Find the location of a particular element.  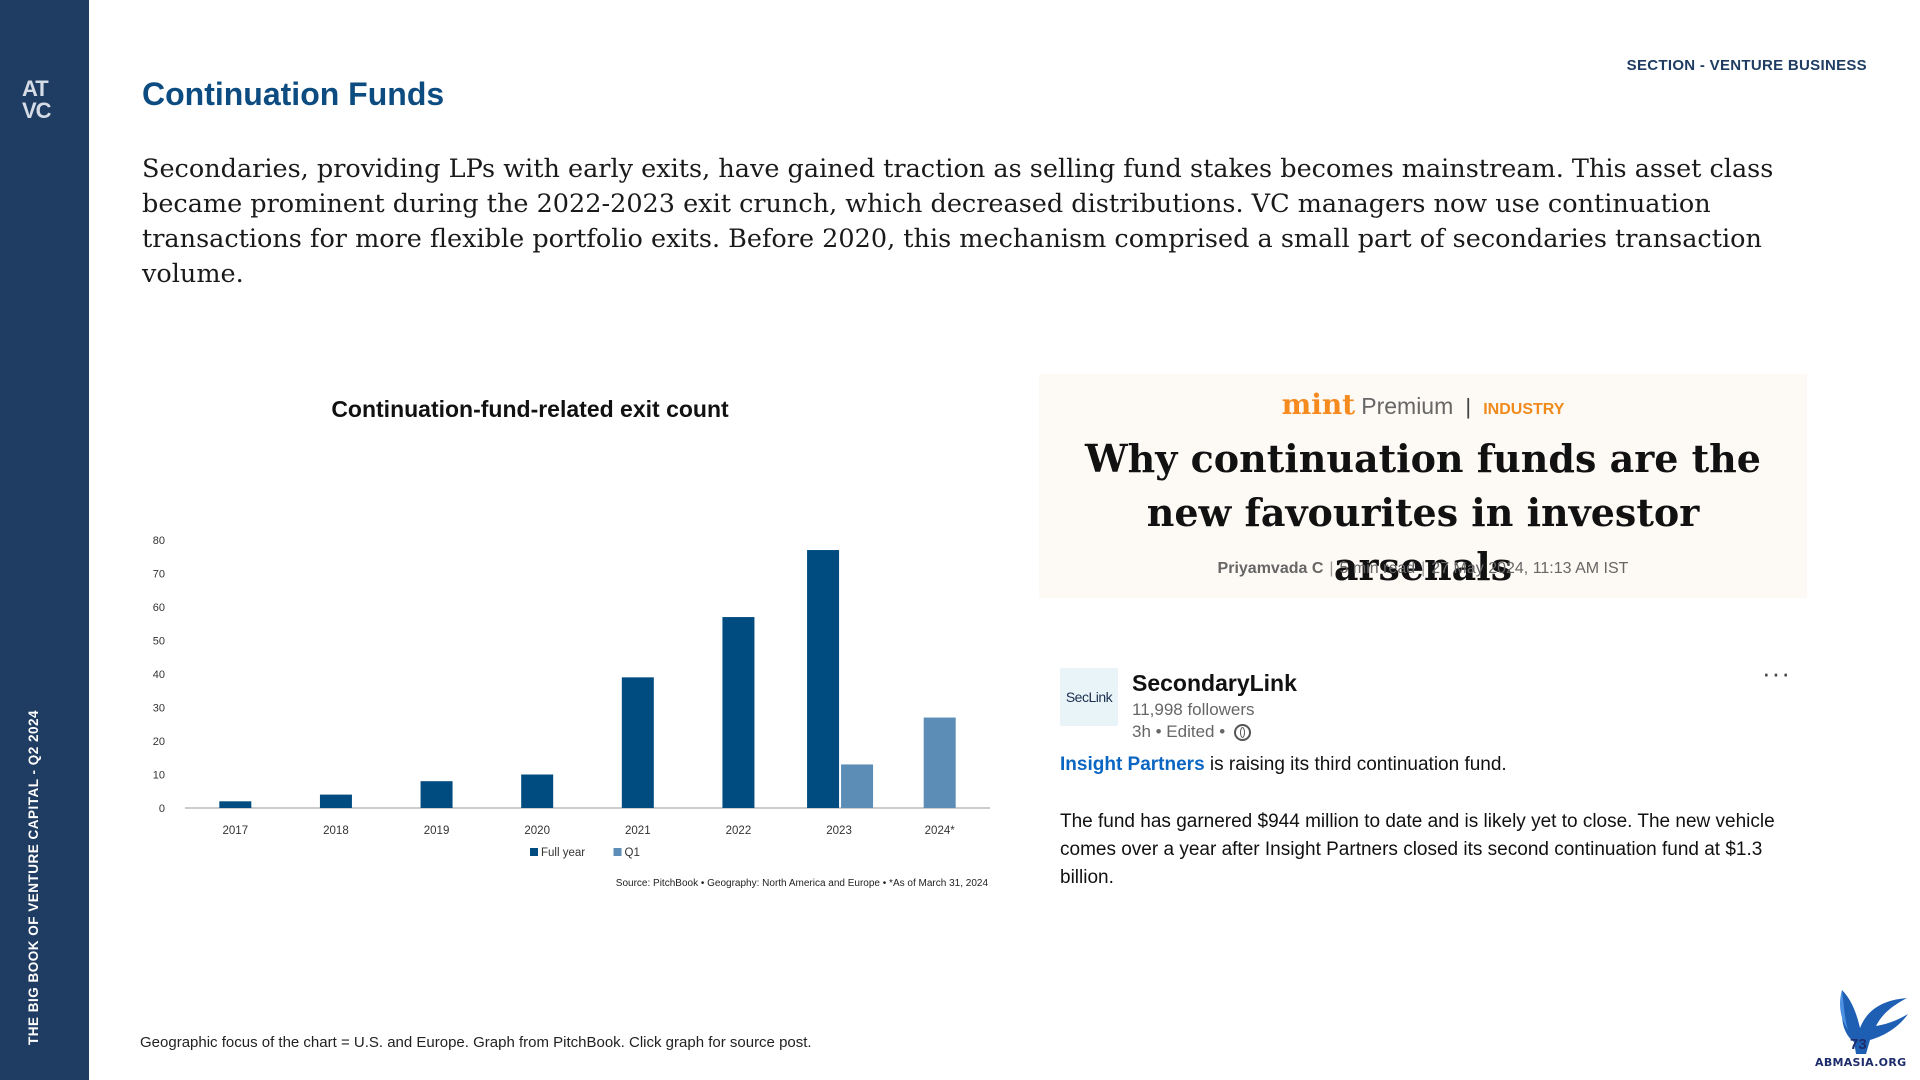

bar-full-year-2019 is located at coordinates (436, 794).